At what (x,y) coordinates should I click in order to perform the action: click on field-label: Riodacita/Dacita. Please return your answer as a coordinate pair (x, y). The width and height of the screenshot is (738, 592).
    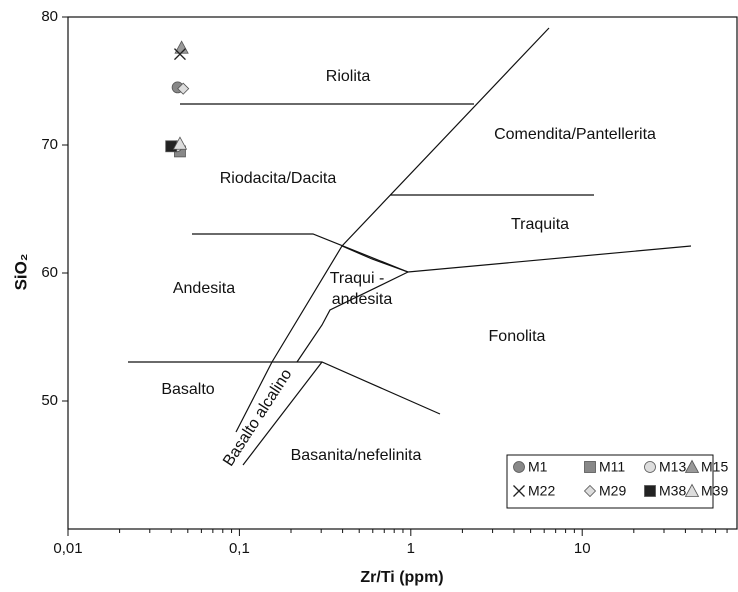
    Looking at the image, I should click on (278, 178).